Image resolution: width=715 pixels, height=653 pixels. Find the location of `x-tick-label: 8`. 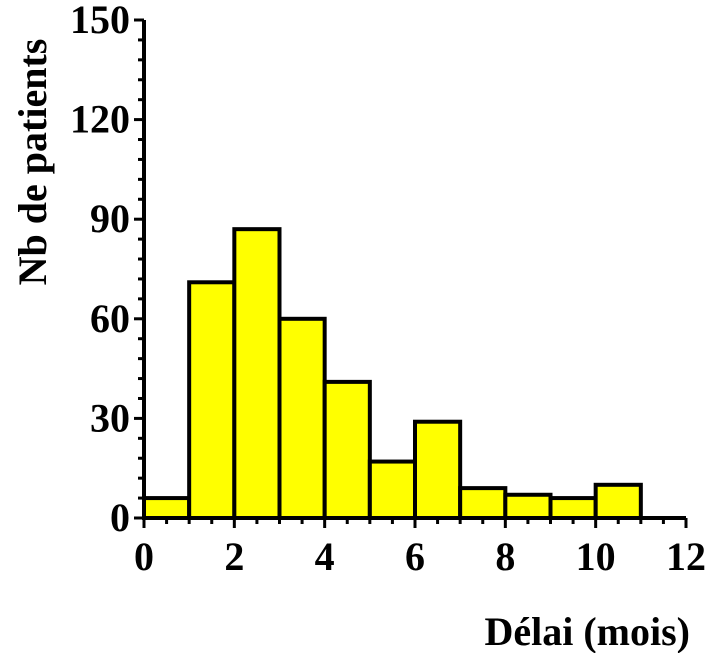

x-tick-label: 8 is located at coordinates (505, 556).